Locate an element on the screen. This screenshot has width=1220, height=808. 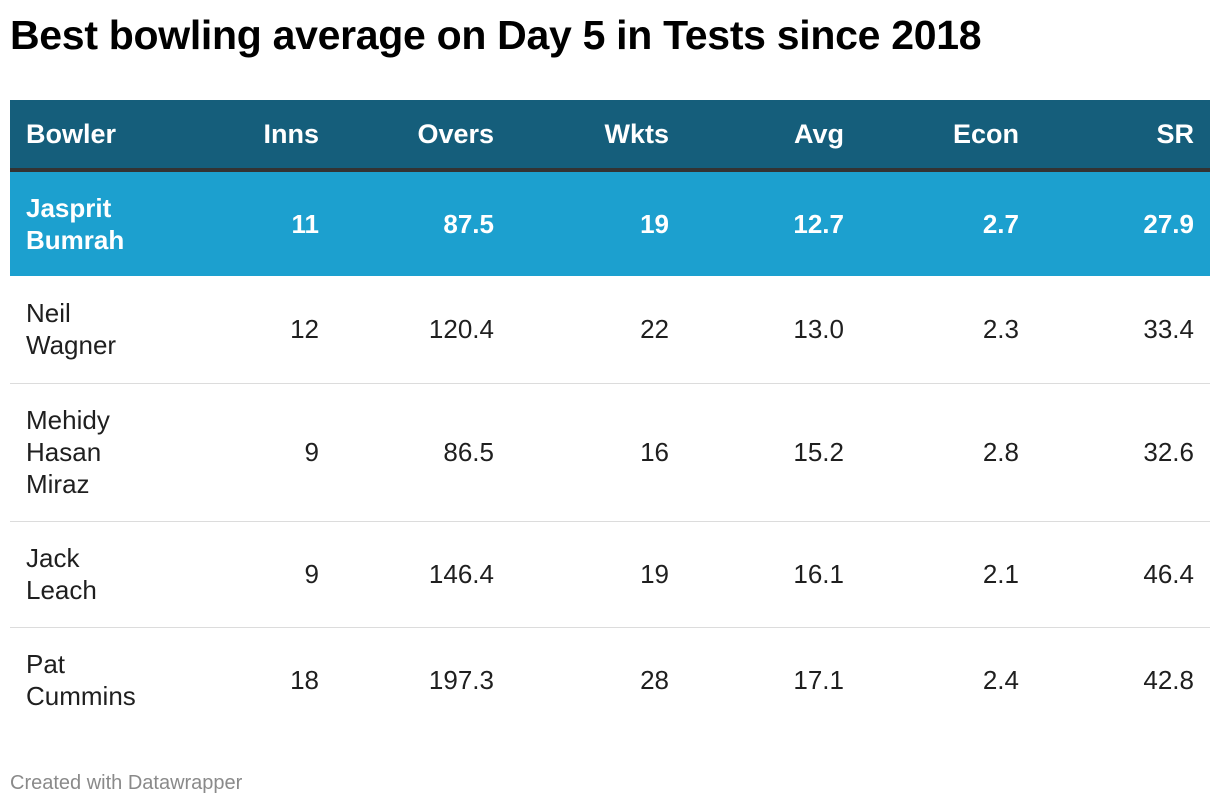
bowler-name-cell: Mehidy Hasan Miraz is located at coordinates (87, 452).